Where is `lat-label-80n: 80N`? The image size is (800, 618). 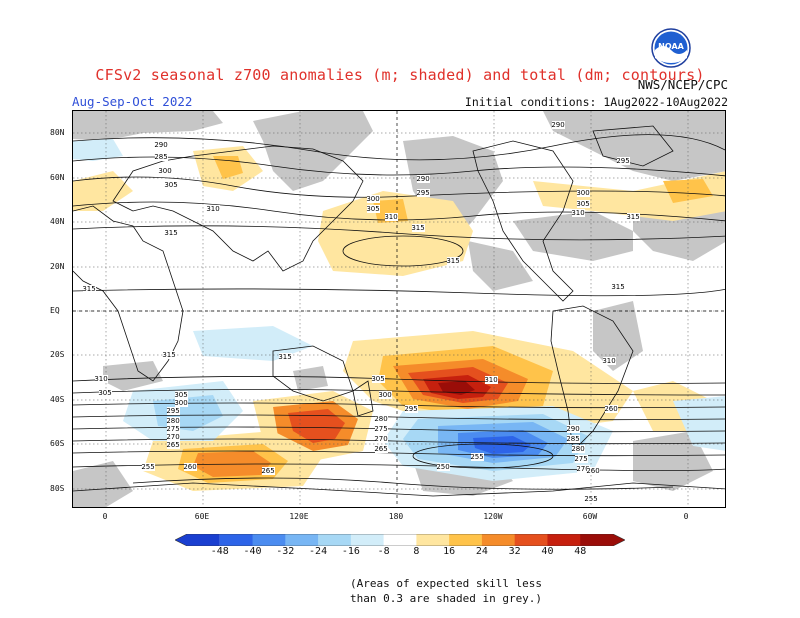 lat-label-80n: 80N is located at coordinates (57, 132).